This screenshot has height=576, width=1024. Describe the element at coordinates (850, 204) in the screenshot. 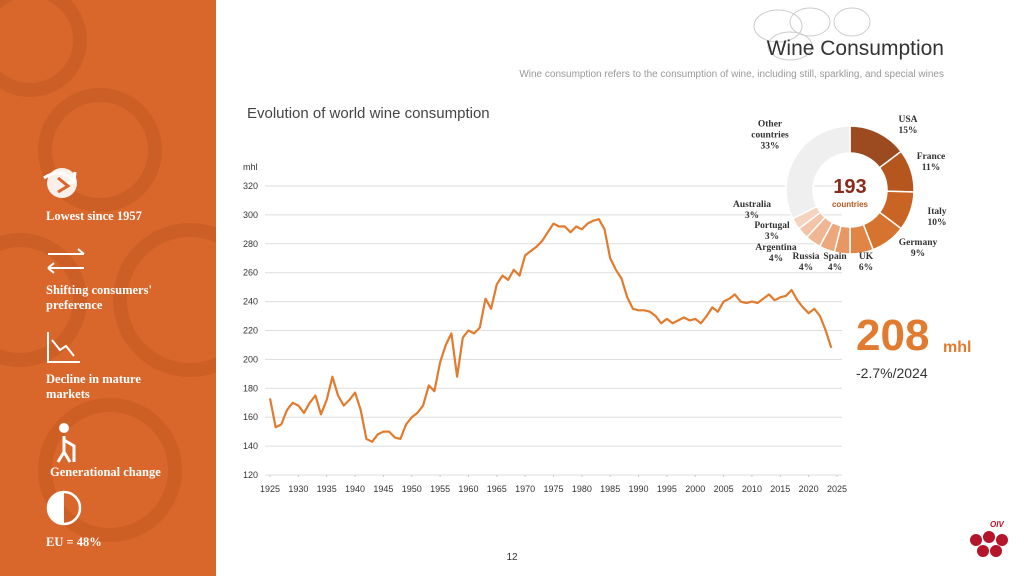

I see `donut-center-label: countries` at that location.